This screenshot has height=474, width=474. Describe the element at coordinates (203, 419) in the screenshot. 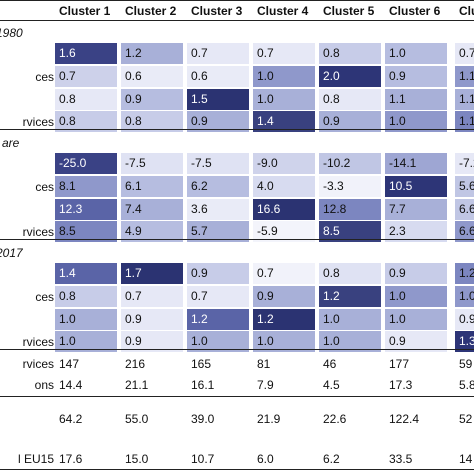

I see `table-cell: 39.0` at that location.